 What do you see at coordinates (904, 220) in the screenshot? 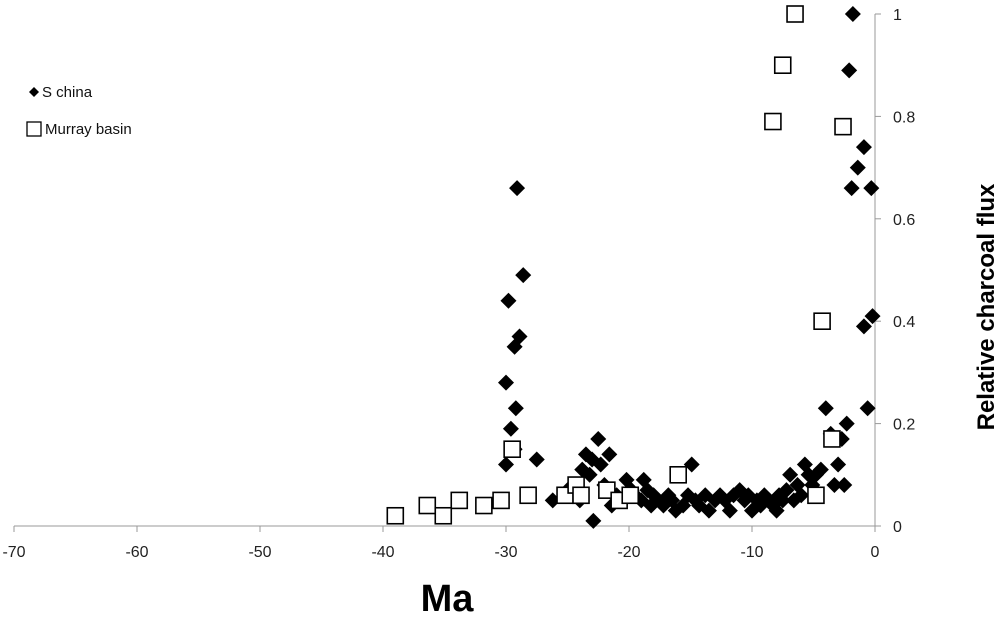
I see `y-tick-label: 0.6` at bounding box center [904, 220].